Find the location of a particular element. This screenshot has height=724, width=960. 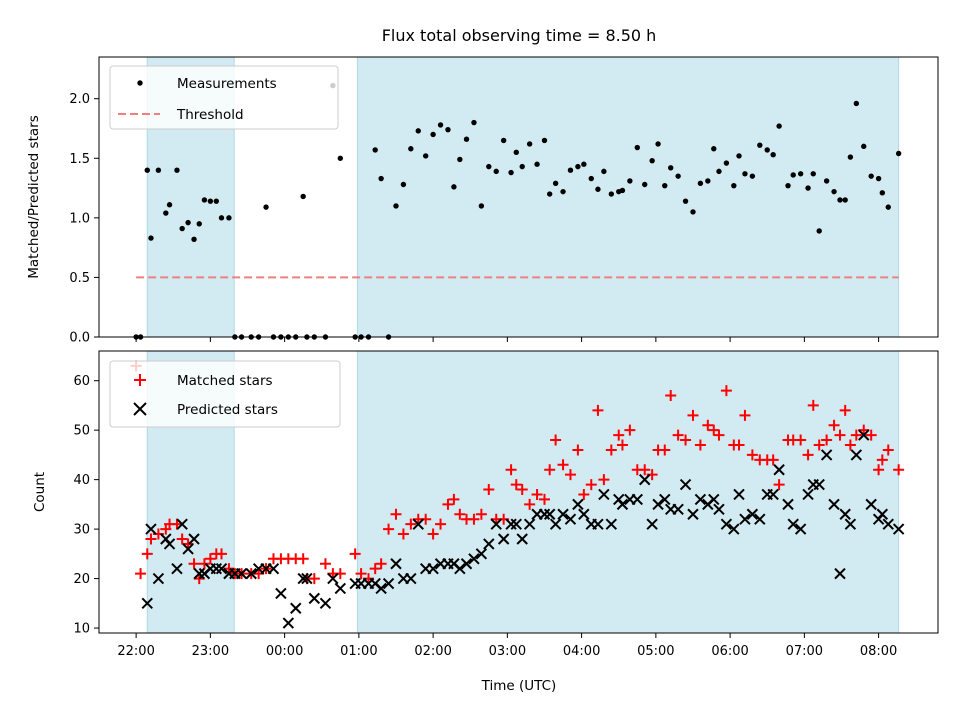

legend-top-frame is located at coordinates (224, 97).